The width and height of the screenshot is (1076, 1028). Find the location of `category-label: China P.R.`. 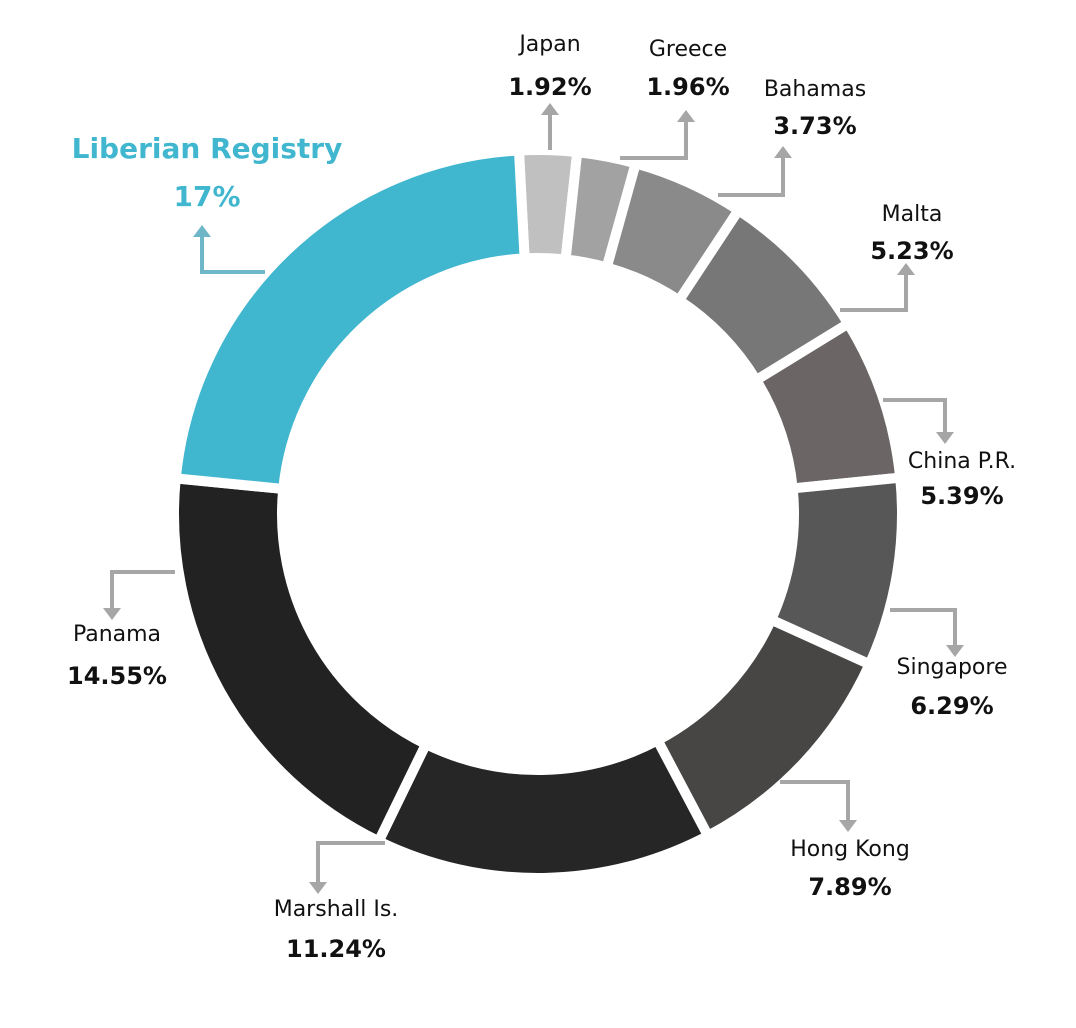

category-label: China P.R. is located at coordinates (962, 461).